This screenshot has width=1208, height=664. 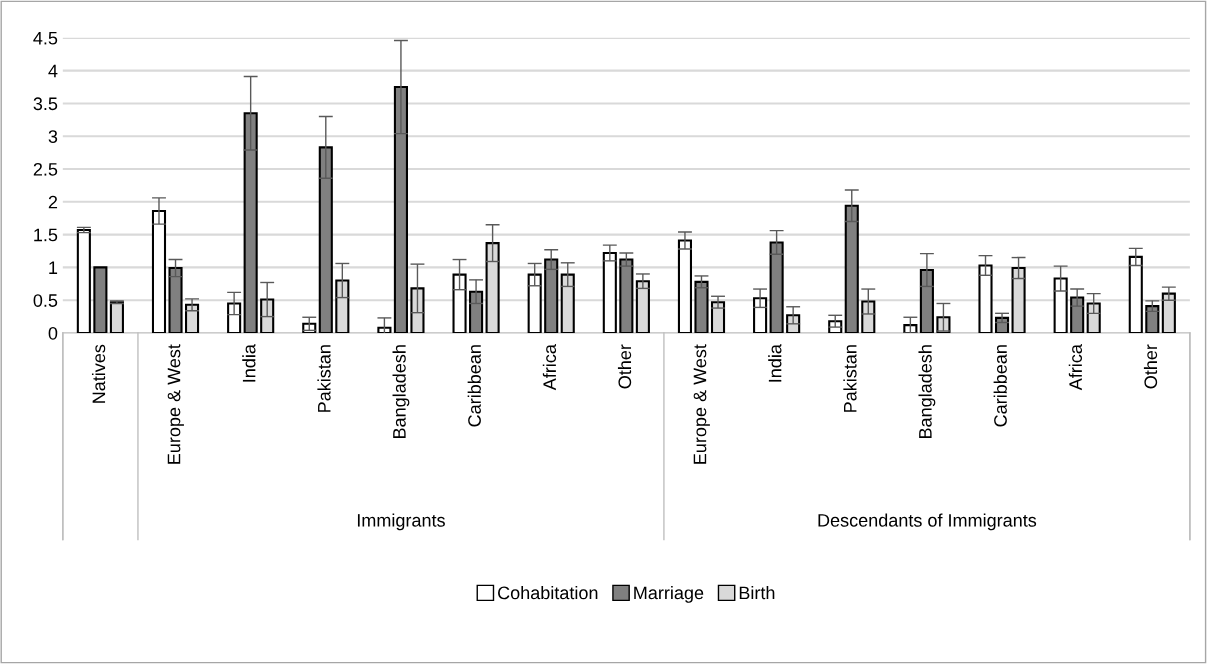 What do you see at coordinates (53, 202) in the screenshot?
I see `y-tick-label: 2` at bounding box center [53, 202].